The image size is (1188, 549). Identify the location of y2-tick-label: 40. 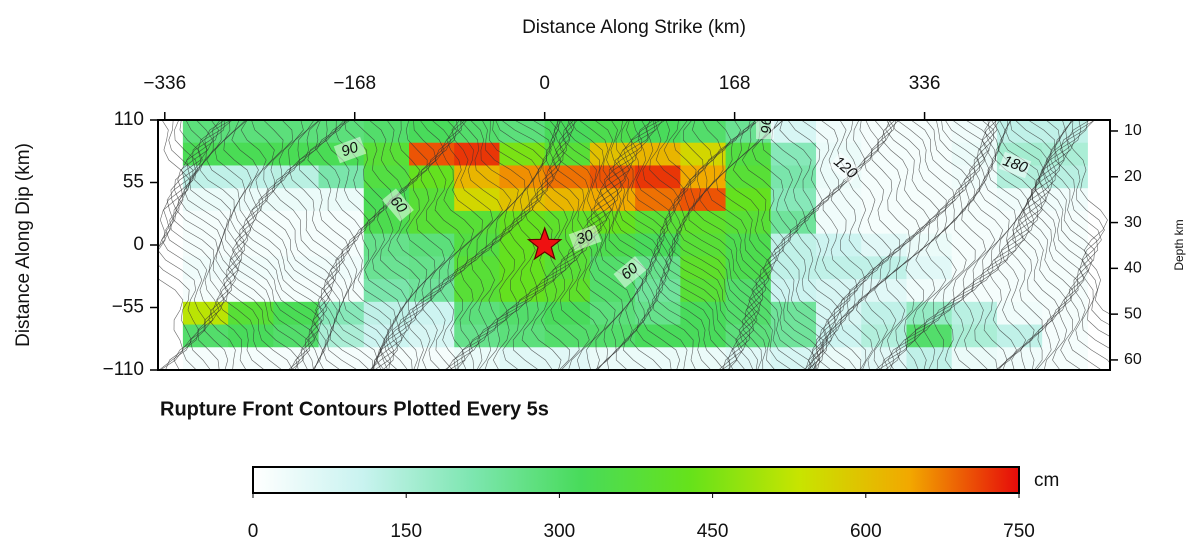
(1133, 268).